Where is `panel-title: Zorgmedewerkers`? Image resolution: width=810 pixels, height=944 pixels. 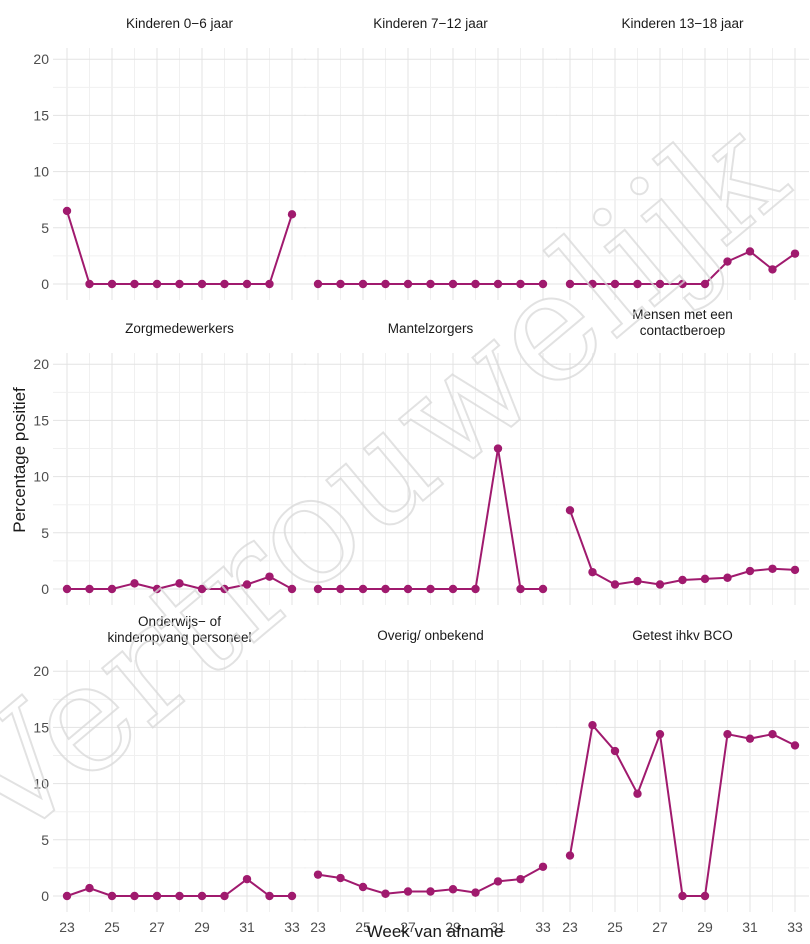
panel-title: Zorgmedewerkers is located at coordinates (179, 328).